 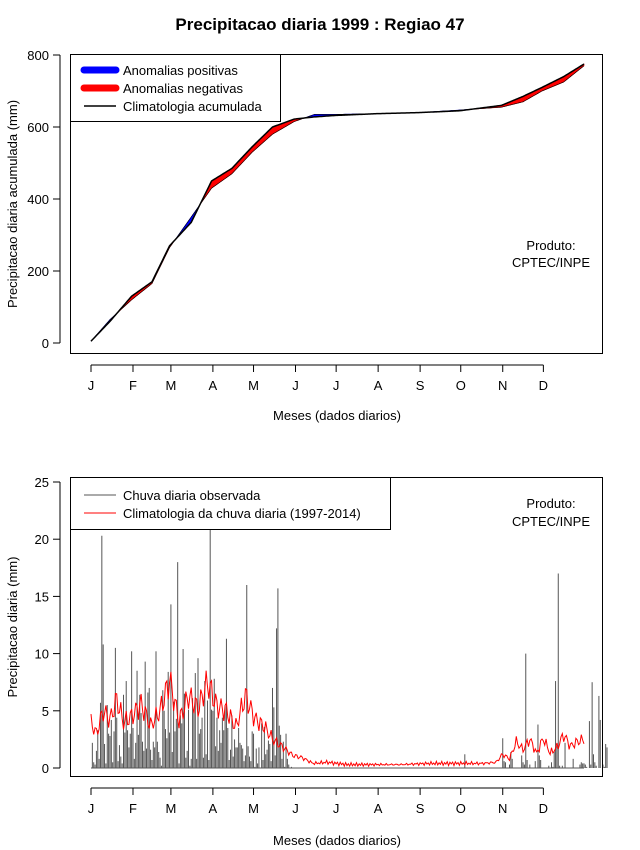 I want to click on product-label-line1: Produto:, so click(x=550, y=245).